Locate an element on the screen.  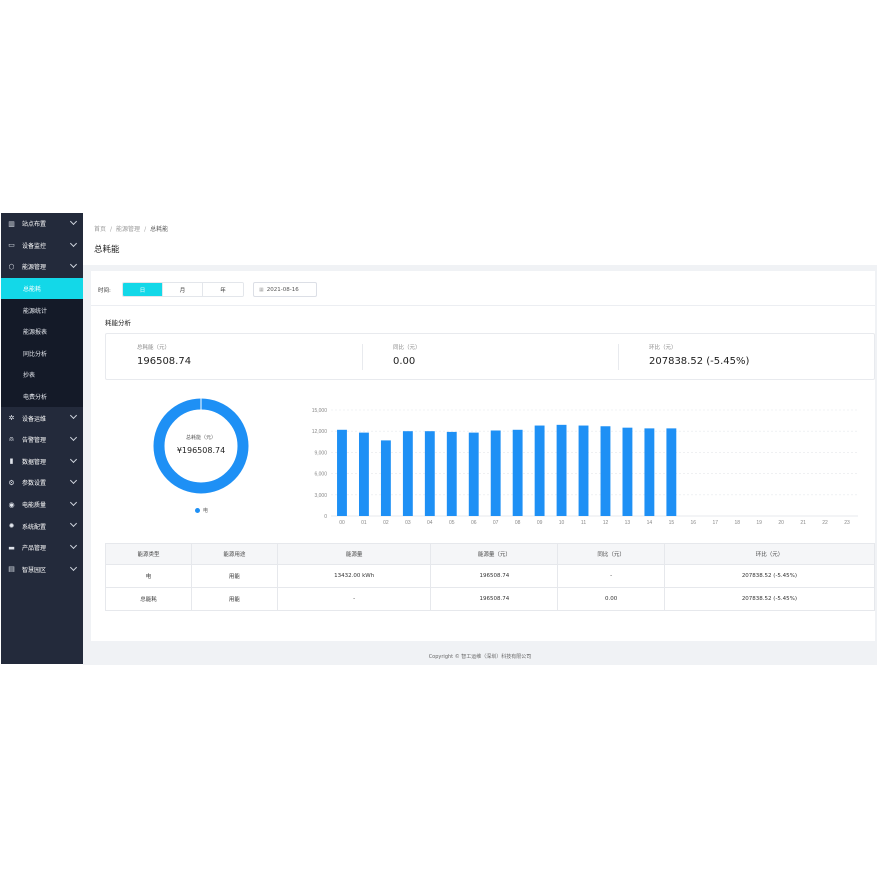
sidebar-item-label: 产品管理 is located at coordinates (34, 549).